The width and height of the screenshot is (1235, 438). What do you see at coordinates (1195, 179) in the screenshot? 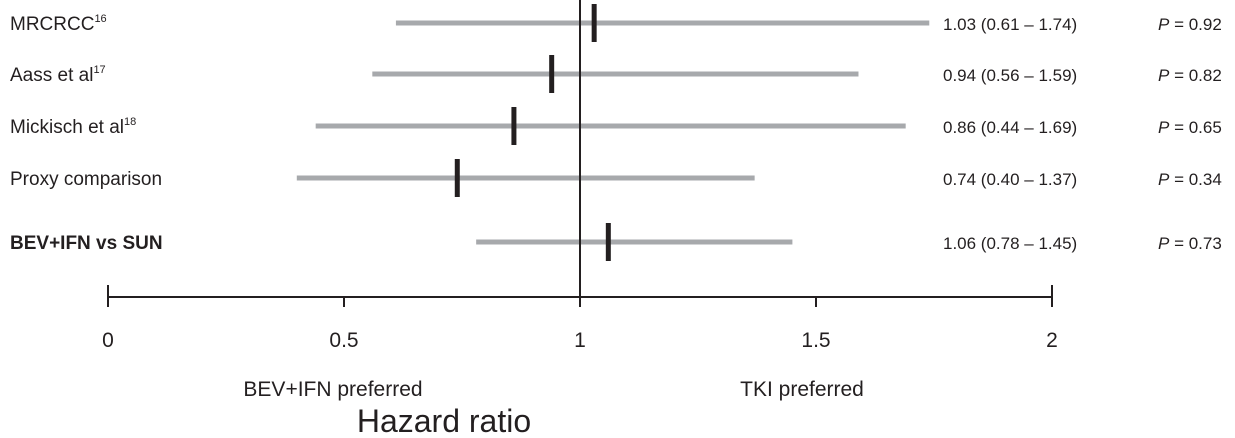
I see `p-value: = 0.34` at bounding box center [1195, 179].